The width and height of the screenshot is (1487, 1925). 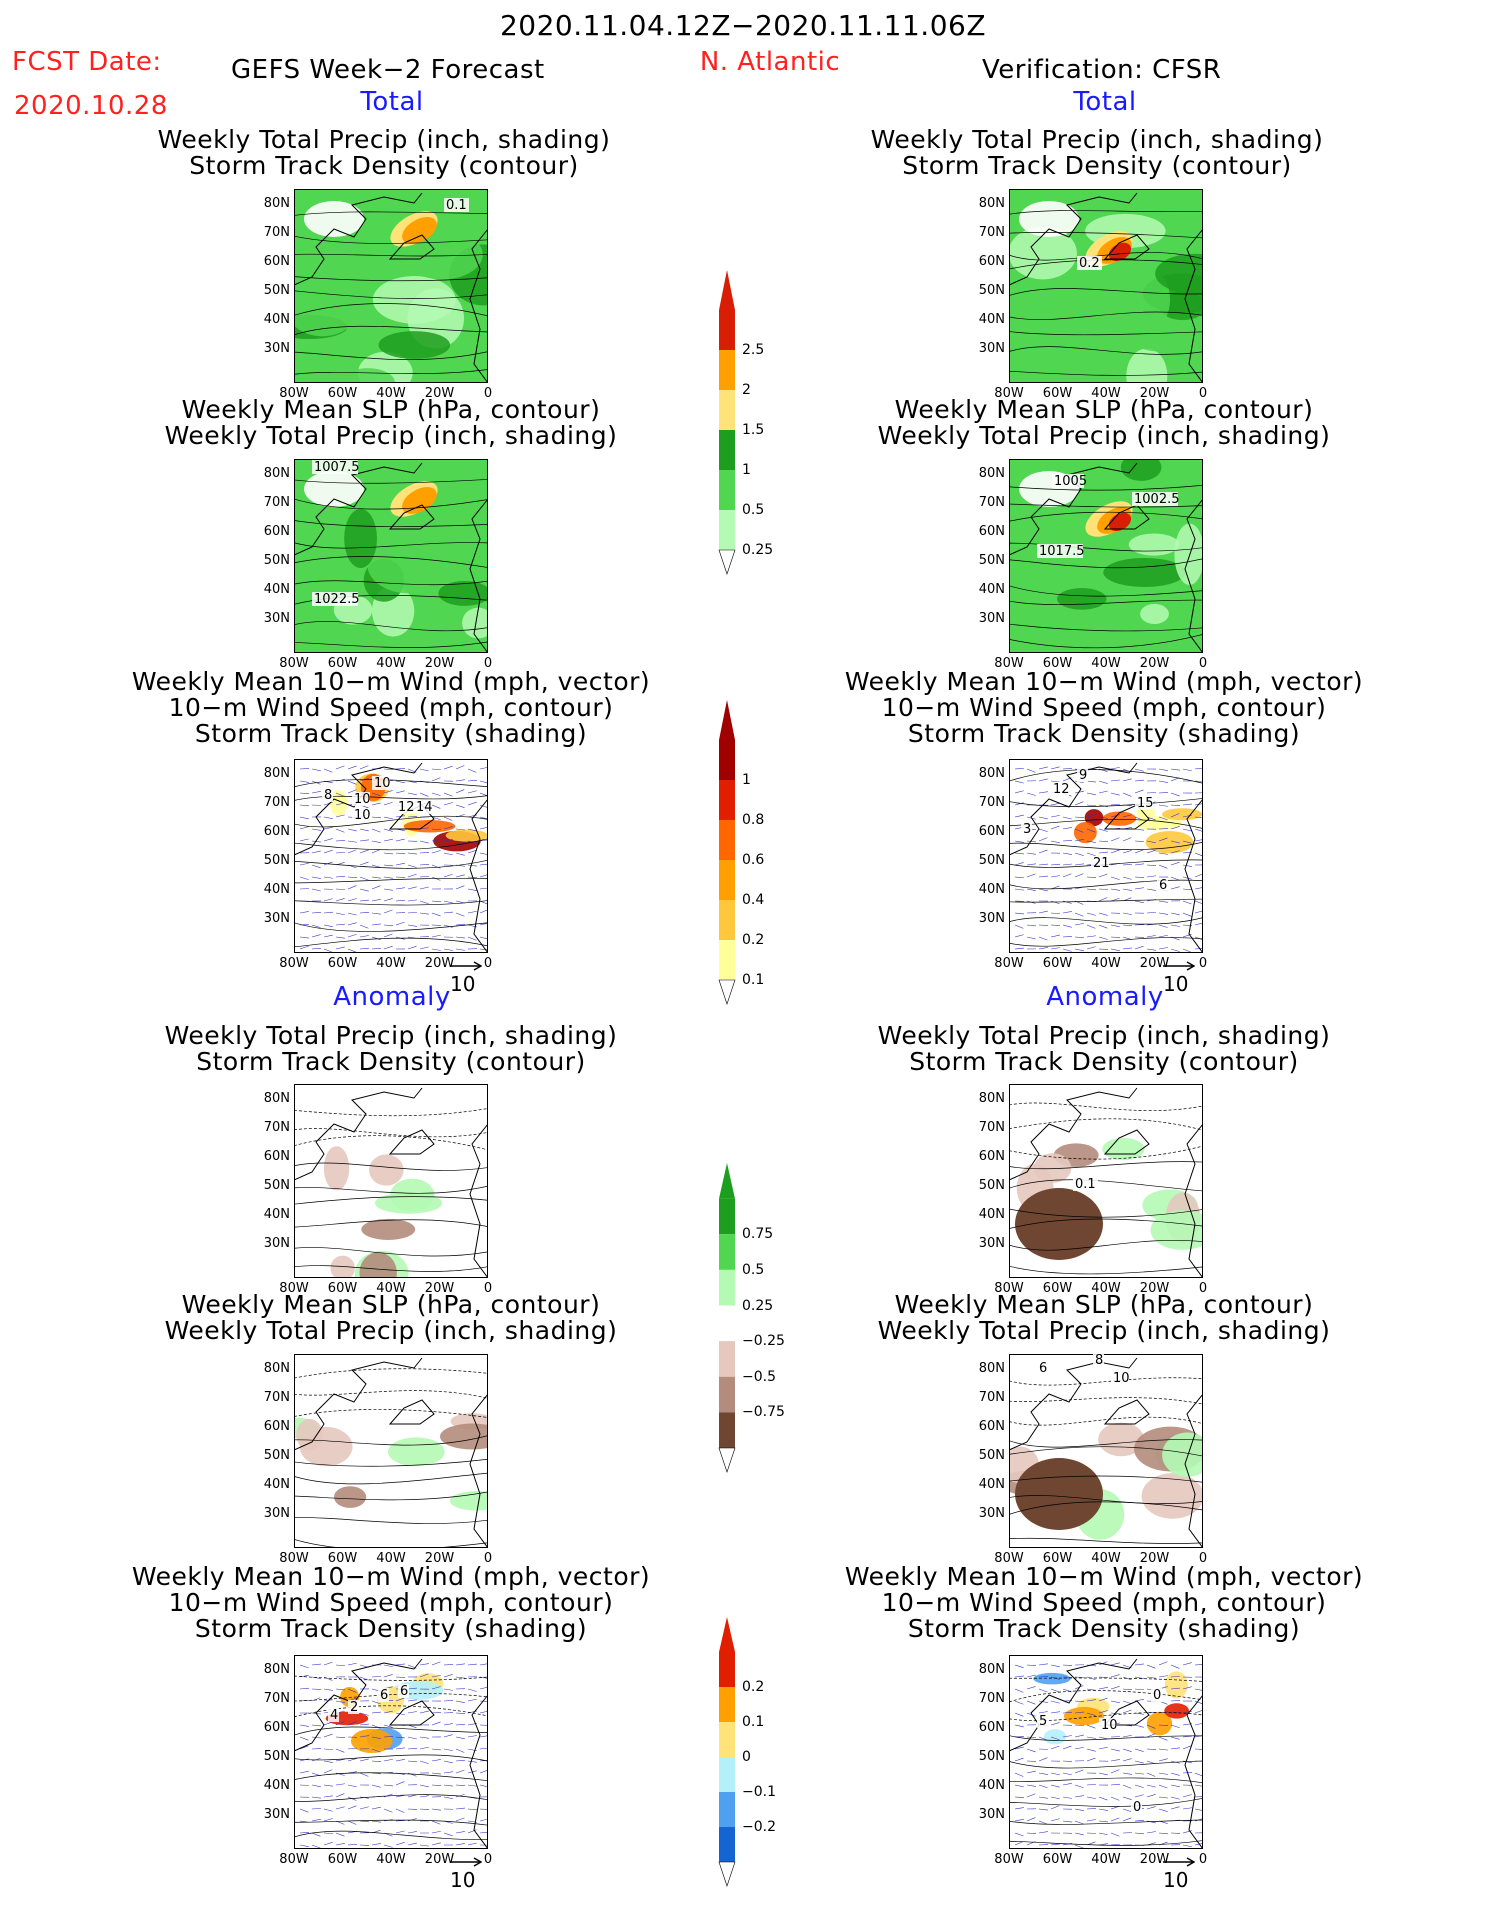 I want to click on track-density-area, so click(x=1169, y=842).